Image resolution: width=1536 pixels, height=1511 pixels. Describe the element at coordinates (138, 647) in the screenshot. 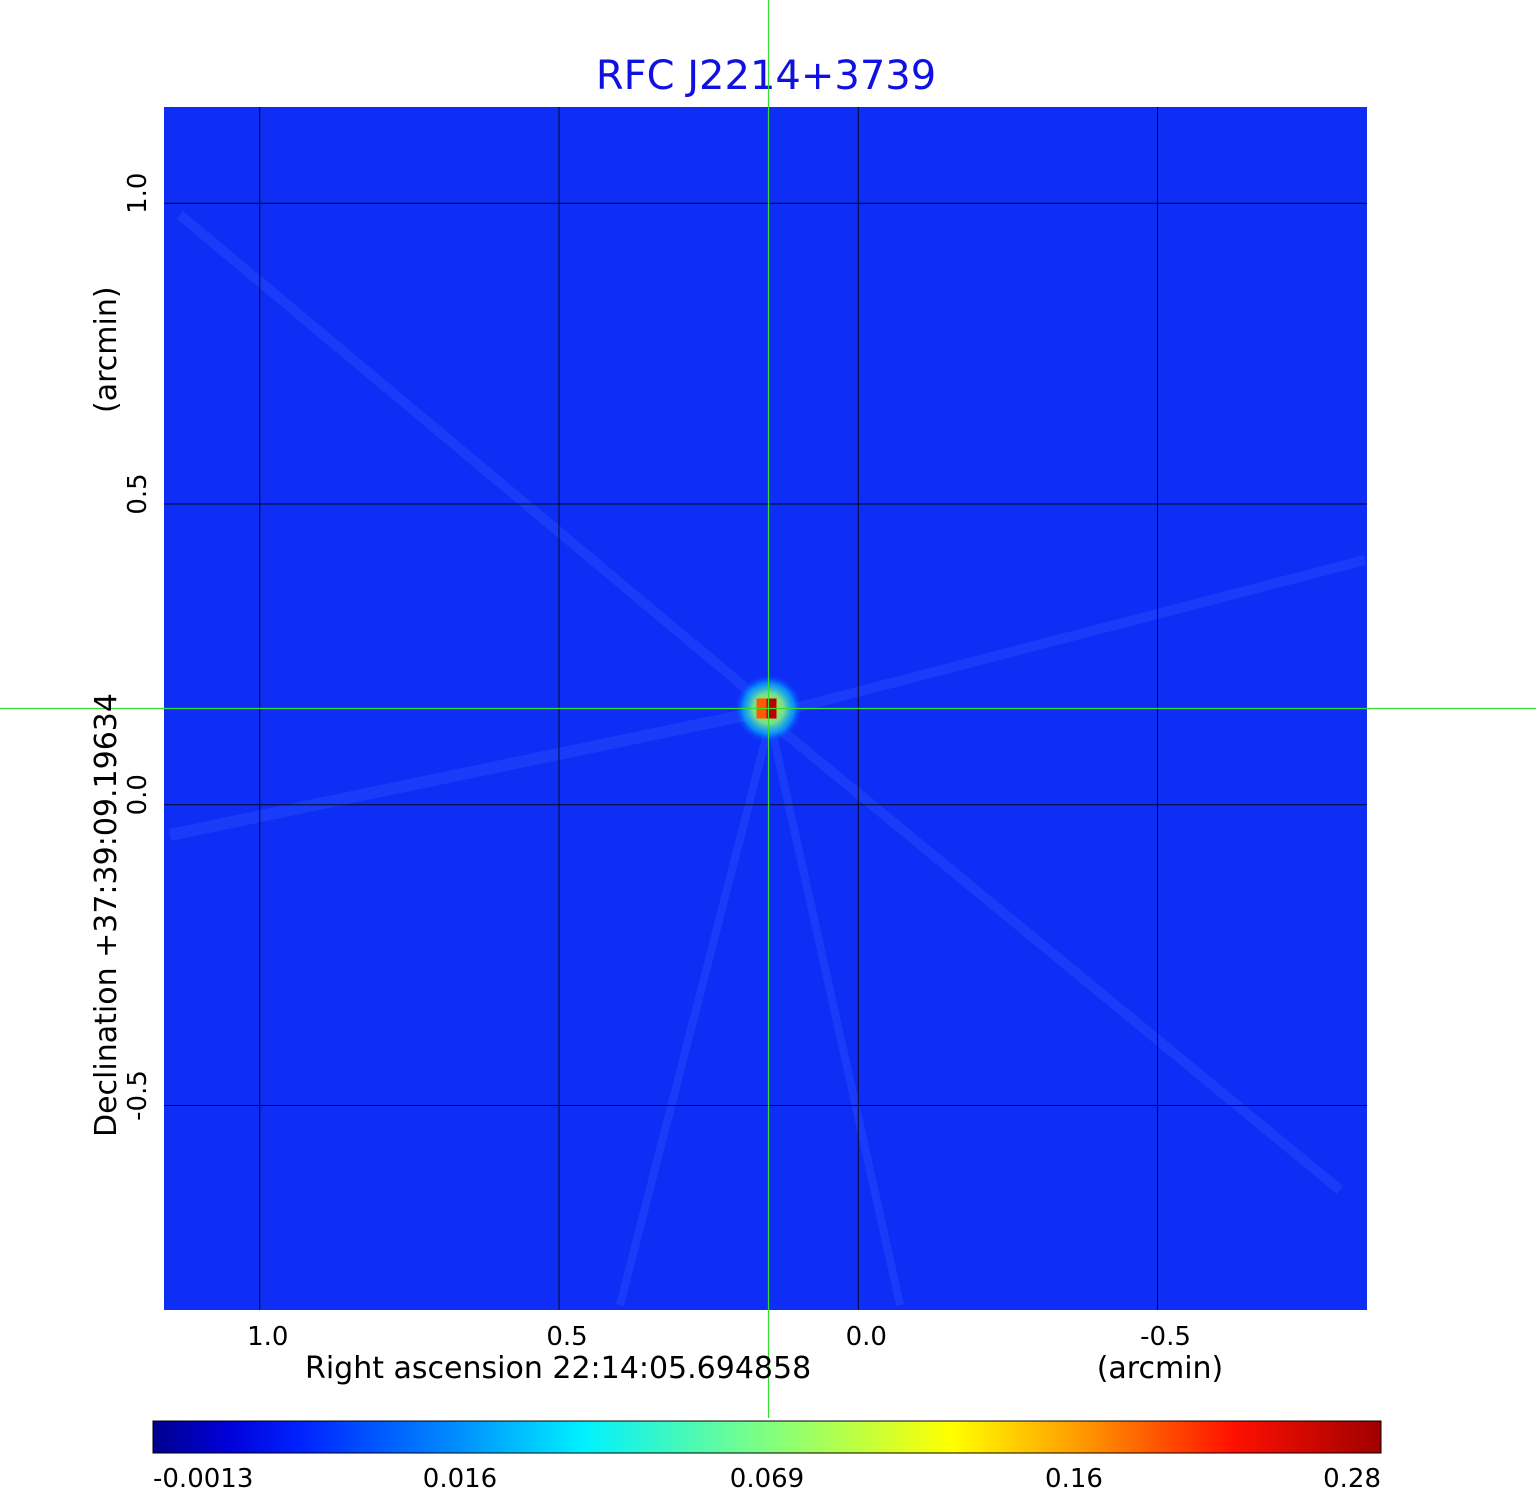

I see `y-axis-ticks: 1.0 0.5 0.0 -0.5` at that location.